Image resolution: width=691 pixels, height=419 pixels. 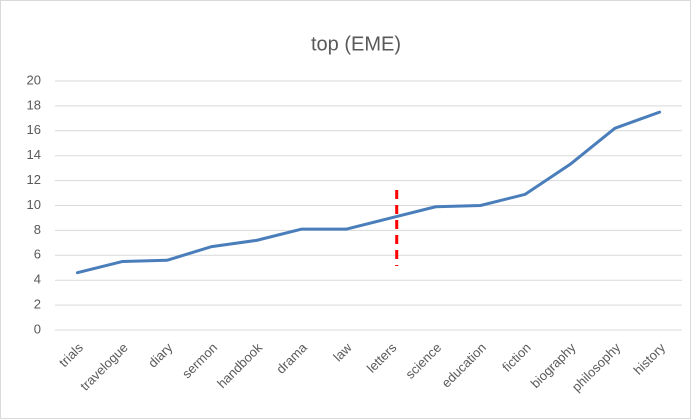 What do you see at coordinates (34, 129) in the screenshot?
I see `y-tick-label: 16` at bounding box center [34, 129].